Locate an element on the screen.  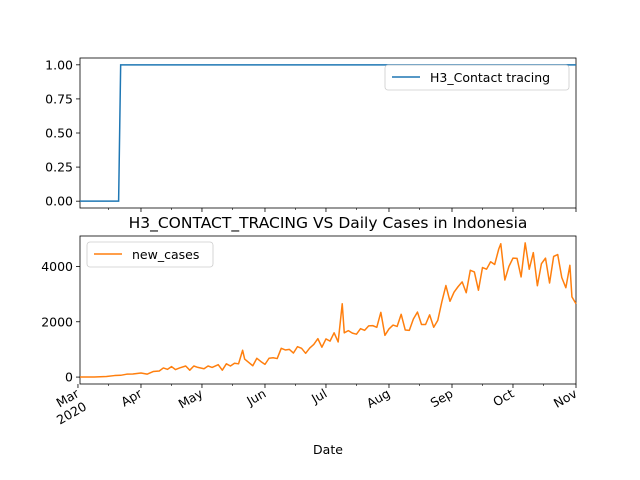
x-tick-label: Apr is located at coordinates (131, 397).